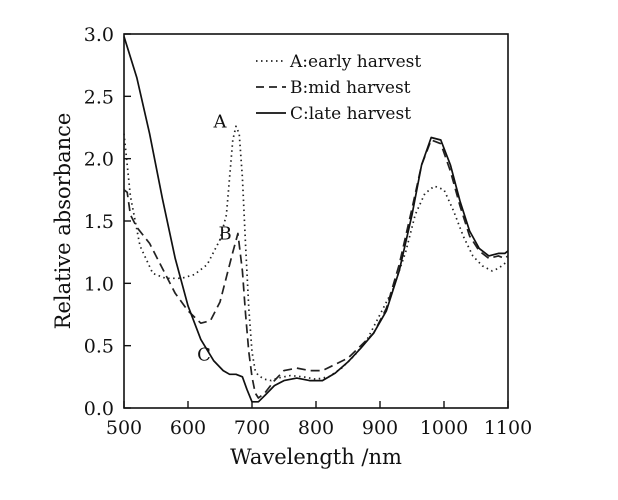  I want to click on y-tick-label: 0.0, so click(99, 409).